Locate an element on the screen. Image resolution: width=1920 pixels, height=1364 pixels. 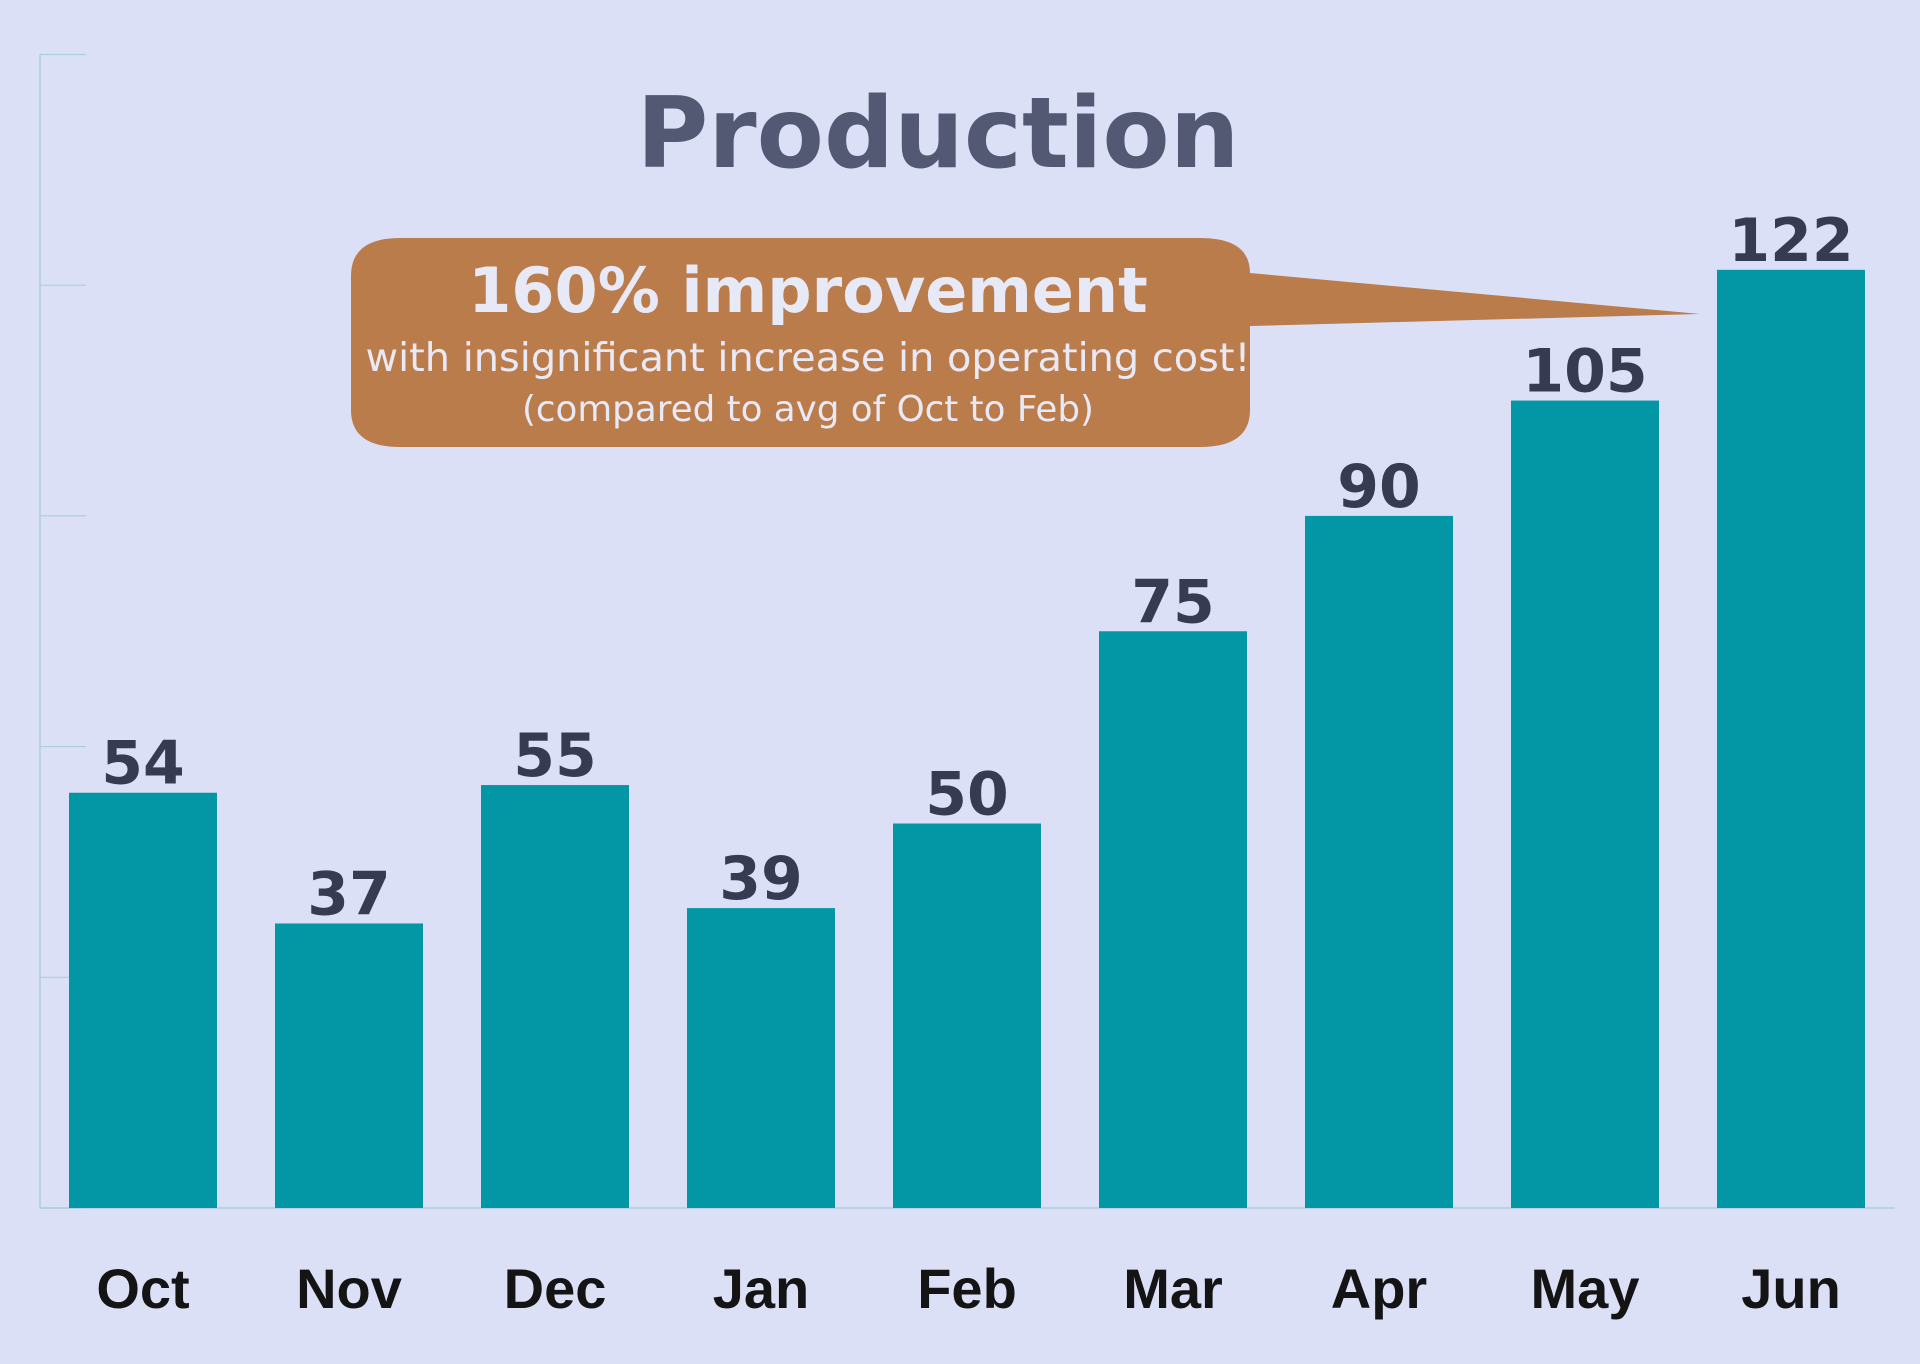
category-label-apr: Apr is located at coordinates (1379, 1288).